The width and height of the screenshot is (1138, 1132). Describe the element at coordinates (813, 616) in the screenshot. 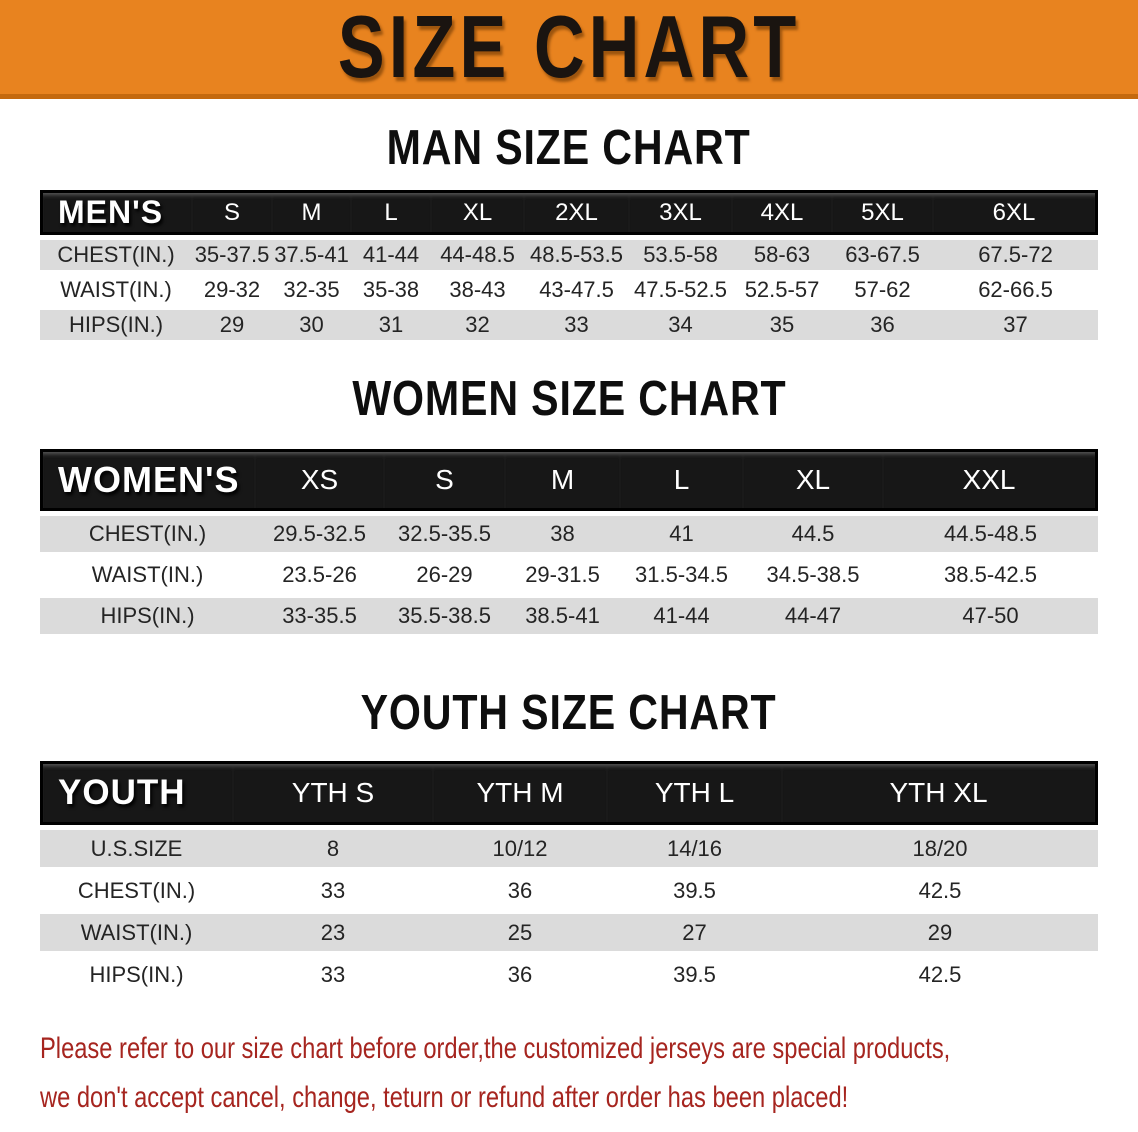

I see `size-value: 44-47` at that location.